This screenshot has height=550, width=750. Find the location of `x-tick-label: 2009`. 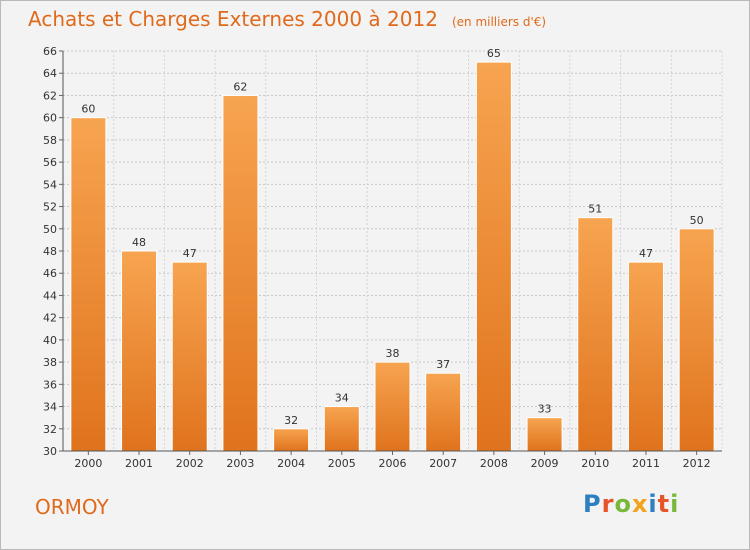

x-tick-label: 2009 is located at coordinates (545, 463).